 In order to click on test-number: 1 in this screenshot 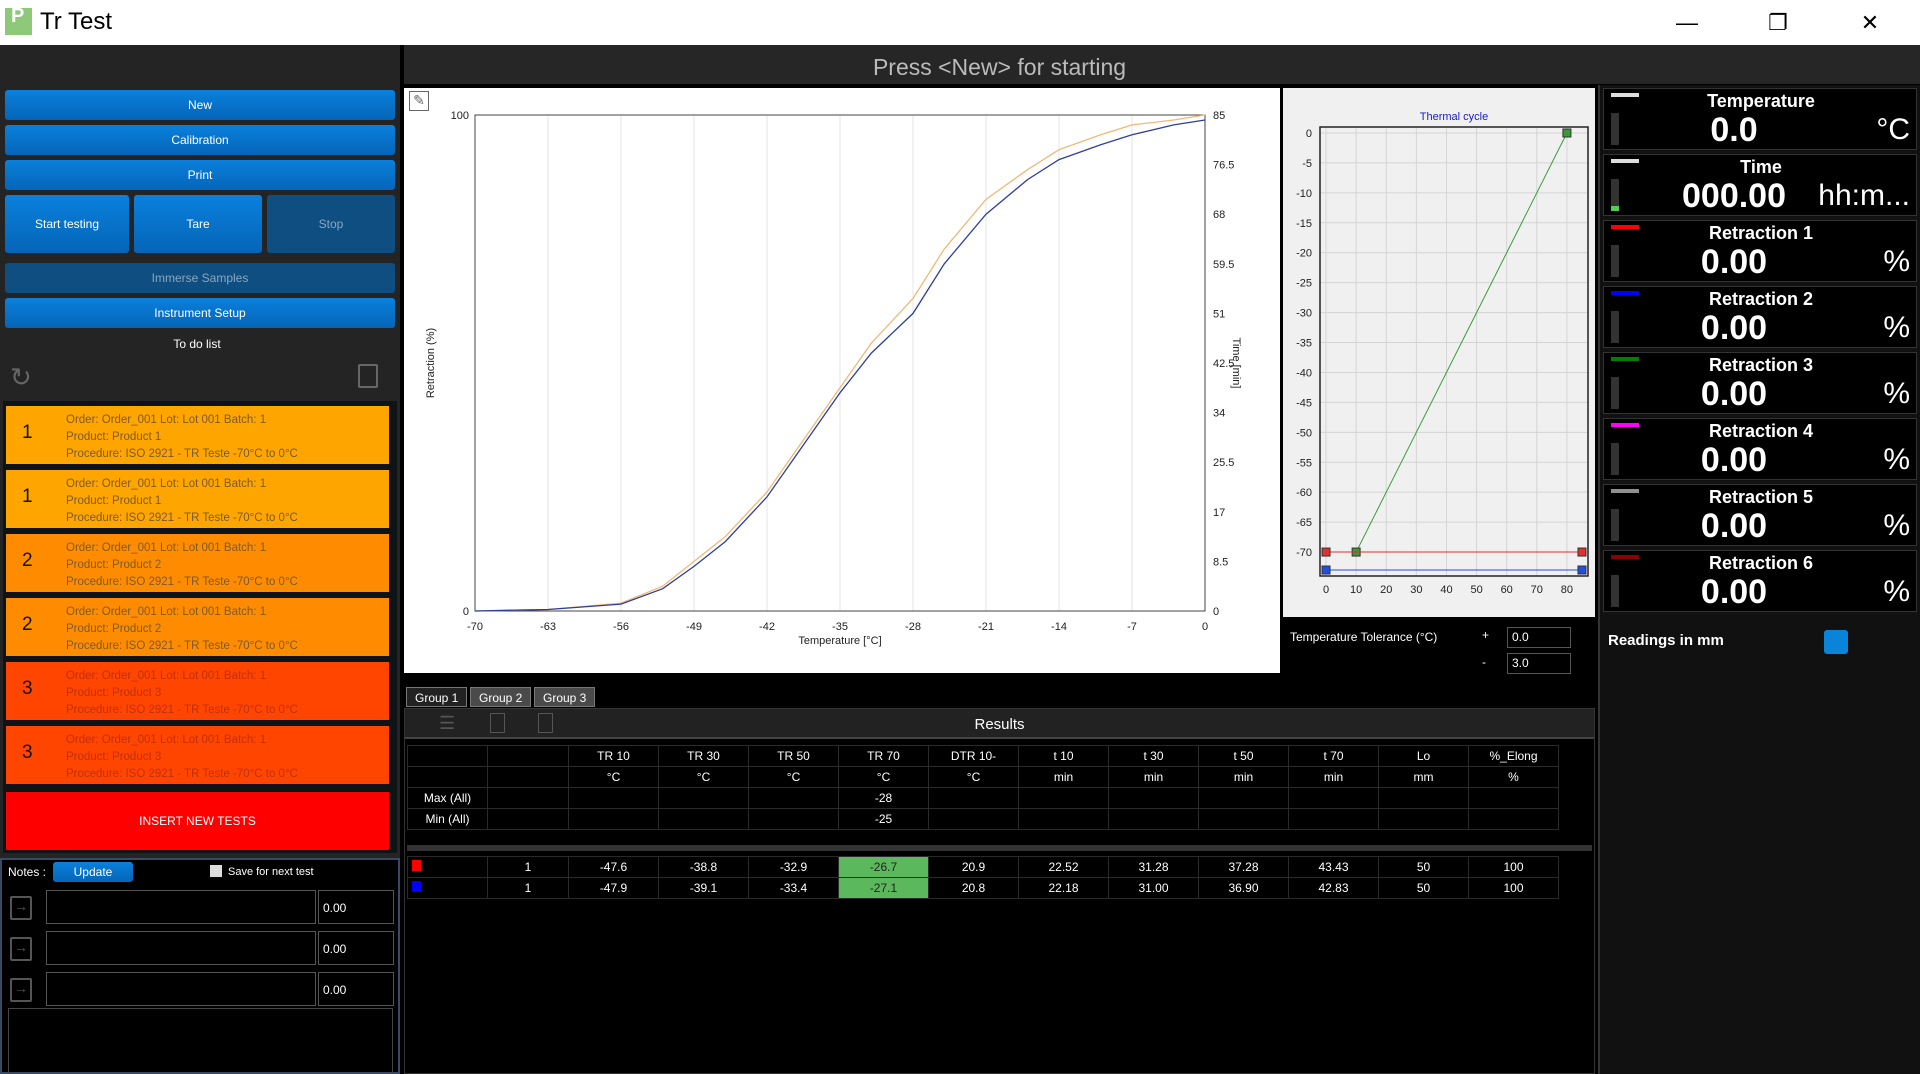, I will do `click(27, 432)`.